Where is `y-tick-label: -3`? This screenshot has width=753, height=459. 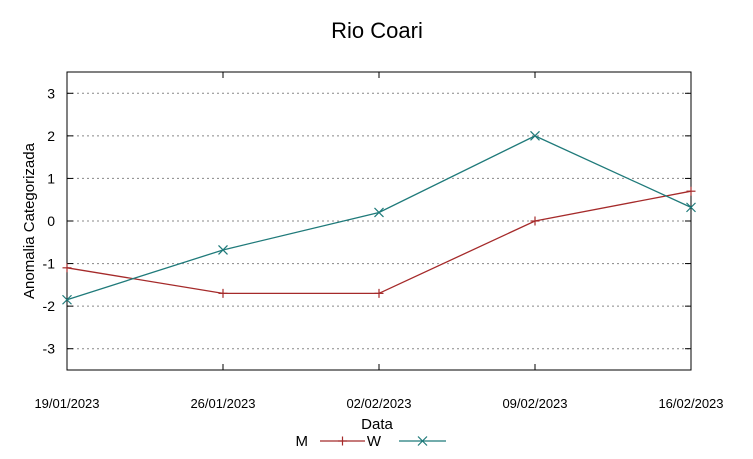 y-tick-label: -3 is located at coordinates (49, 349).